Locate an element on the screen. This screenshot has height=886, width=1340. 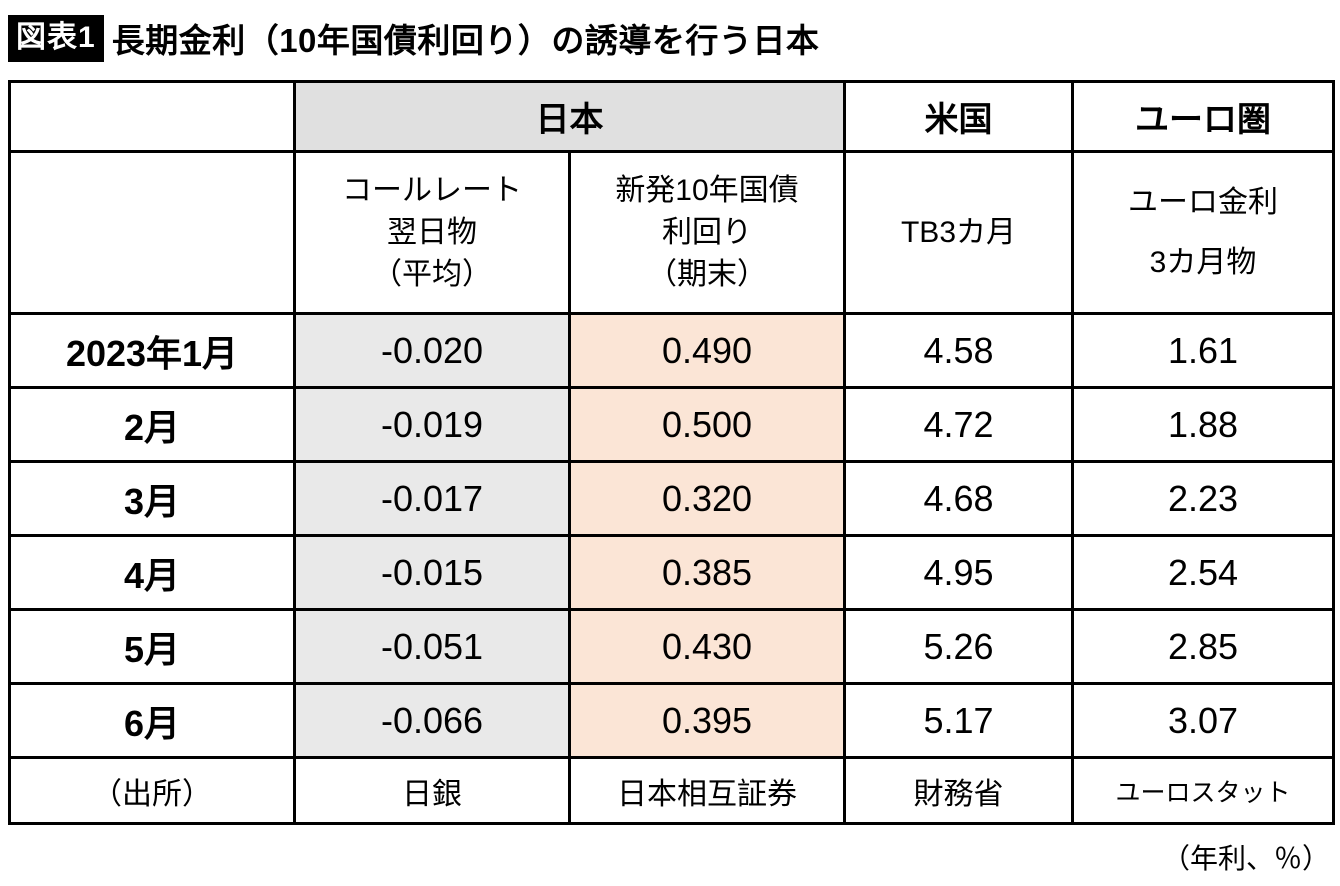
page-title: 長期金利（10年国債利回り）の誘導を行う日本 is located at coordinates (465, 40).